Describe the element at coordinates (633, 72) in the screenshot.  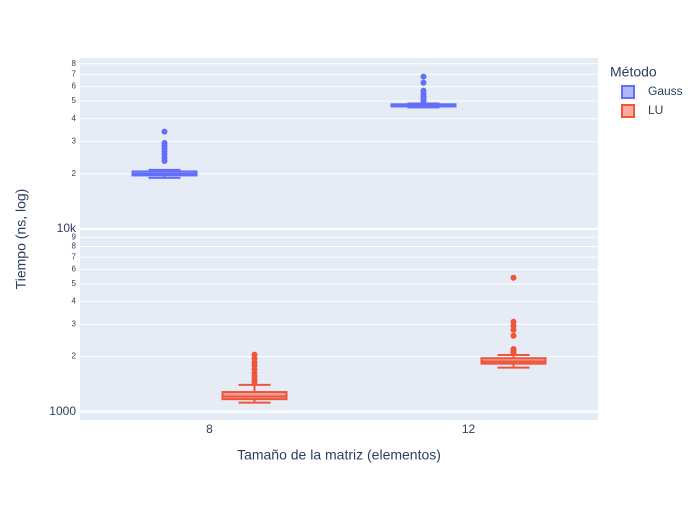
I see `legend-title: Método` at that location.